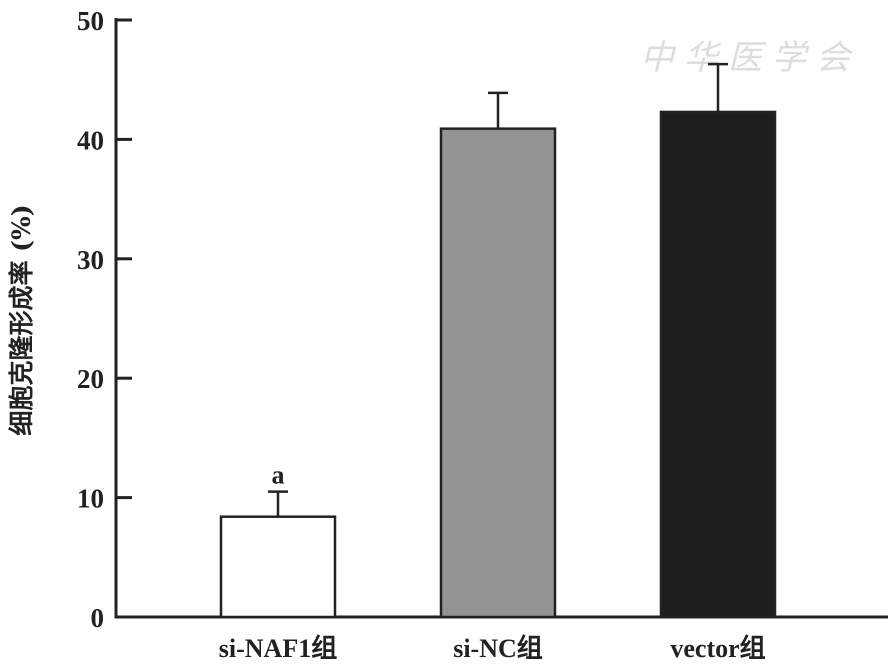 This screenshot has width=888, height=667. What do you see at coordinates (90, 499) in the screenshot?
I see `y-tick-label: 10` at bounding box center [90, 499].